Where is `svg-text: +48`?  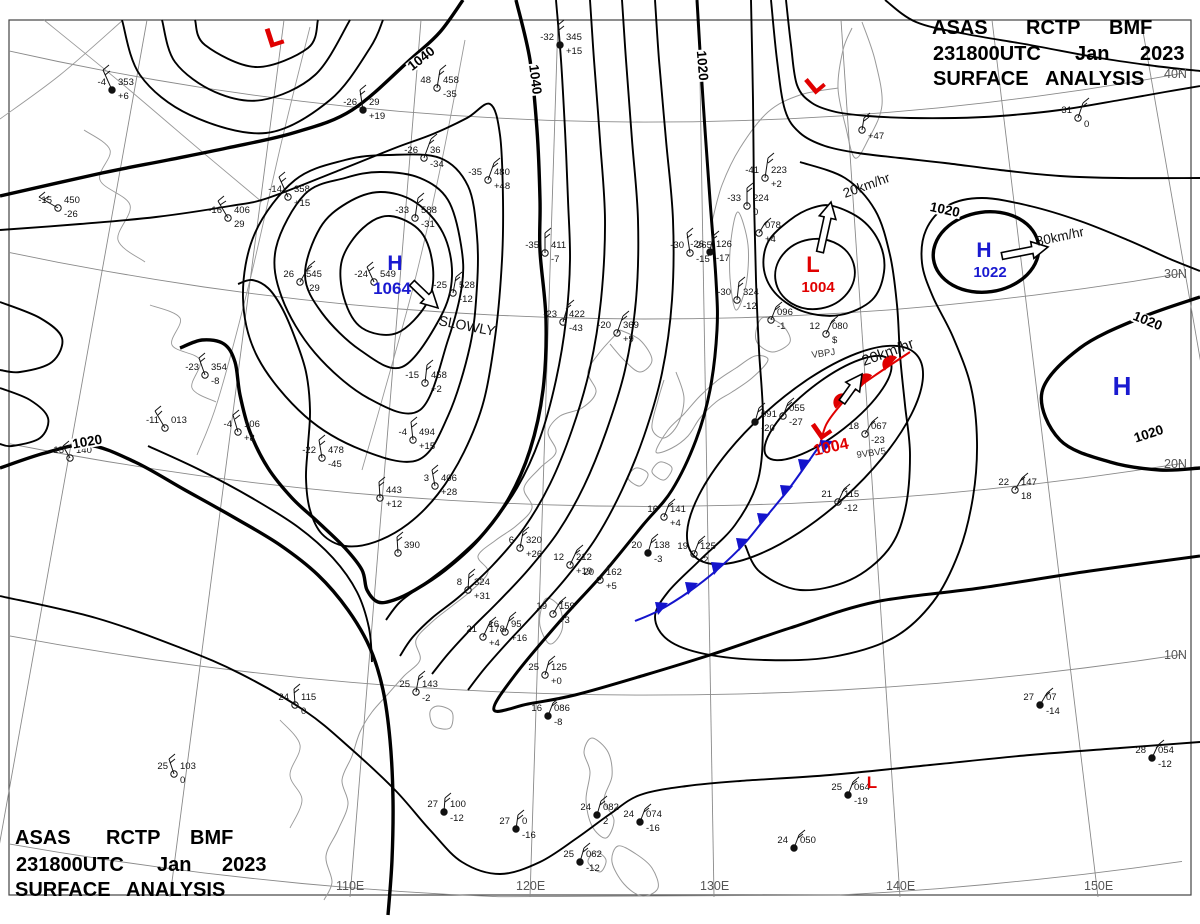 svg-text: +48 is located at coordinates (502, 186).